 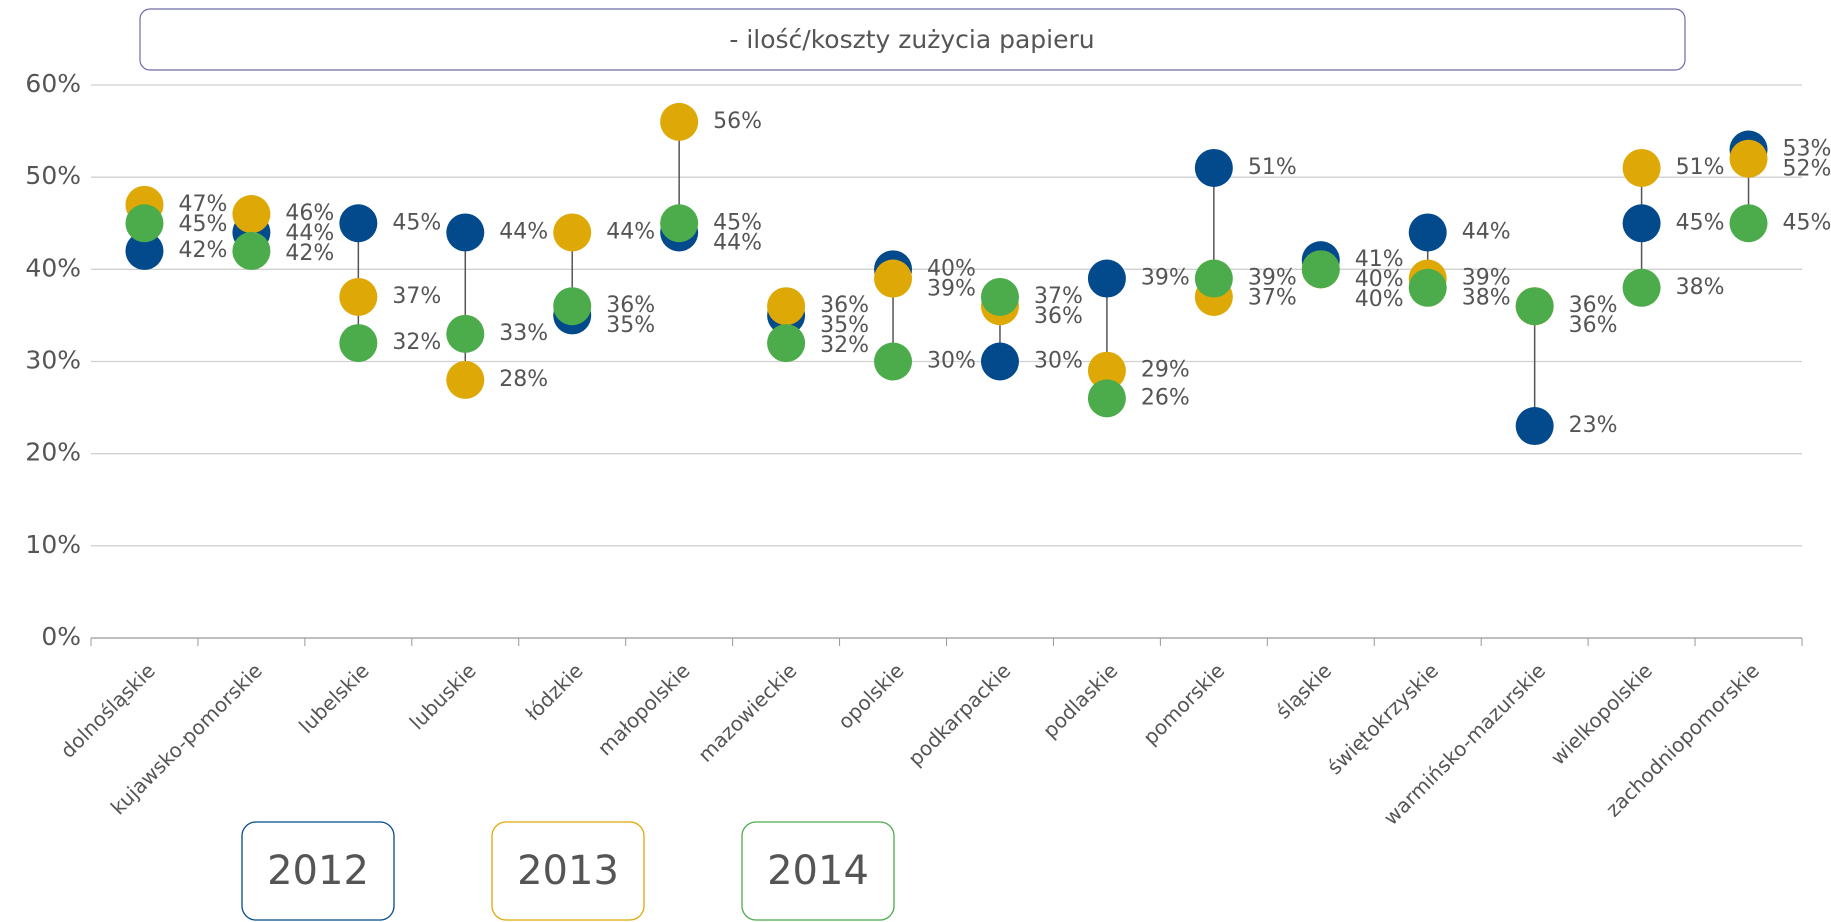 I want to click on data-label: 28%, so click(x=523, y=379).